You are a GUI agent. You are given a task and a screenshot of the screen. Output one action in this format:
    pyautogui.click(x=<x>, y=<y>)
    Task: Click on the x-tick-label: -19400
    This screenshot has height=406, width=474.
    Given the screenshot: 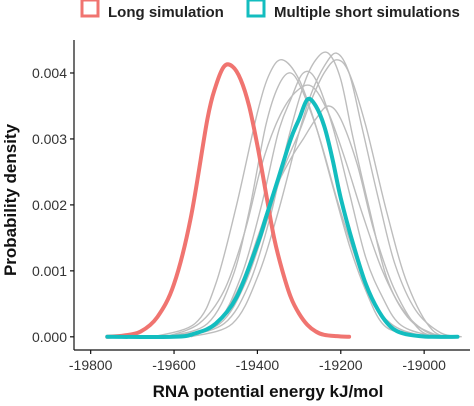 What is the action you would take?
    pyautogui.click(x=258, y=365)
    